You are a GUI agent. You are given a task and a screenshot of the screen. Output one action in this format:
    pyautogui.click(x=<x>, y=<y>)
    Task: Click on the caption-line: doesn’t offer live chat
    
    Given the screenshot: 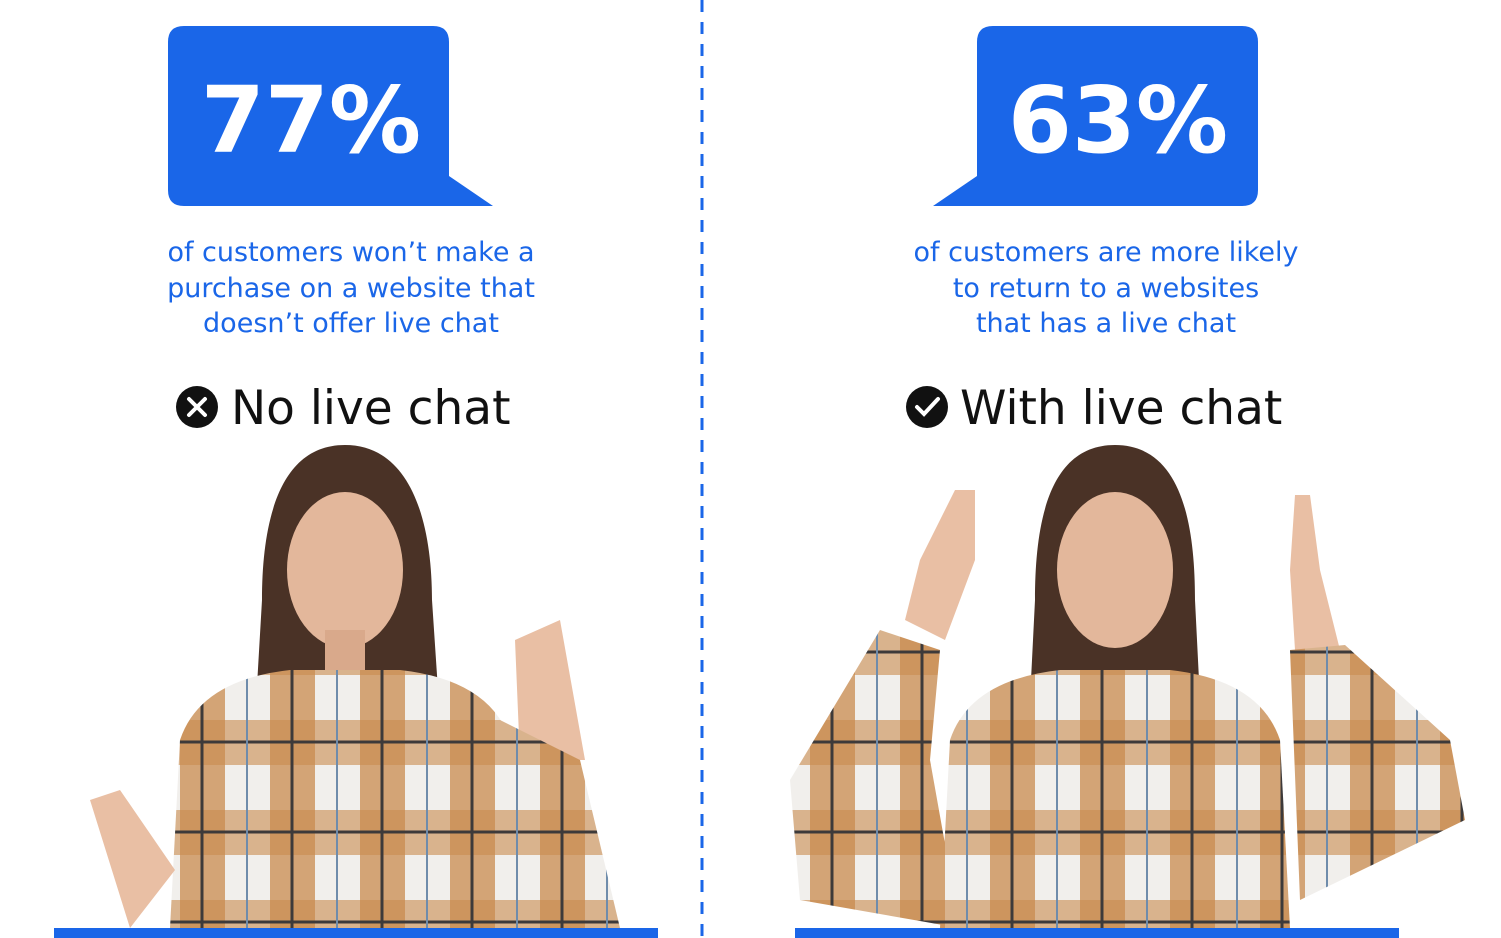 What is the action you would take?
    pyautogui.click(x=351, y=323)
    